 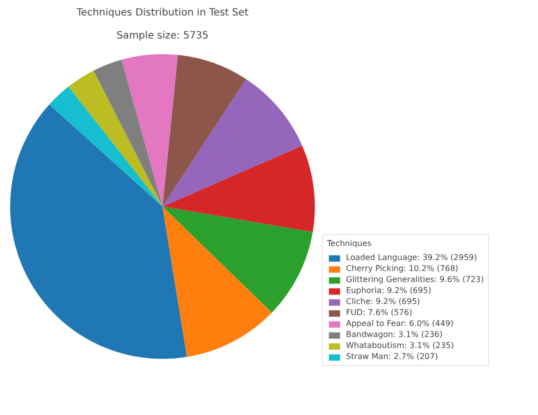 What do you see at coordinates (349, 243) in the screenshot?
I see `legend-title: Techniques` at bounding box center [349, 243].